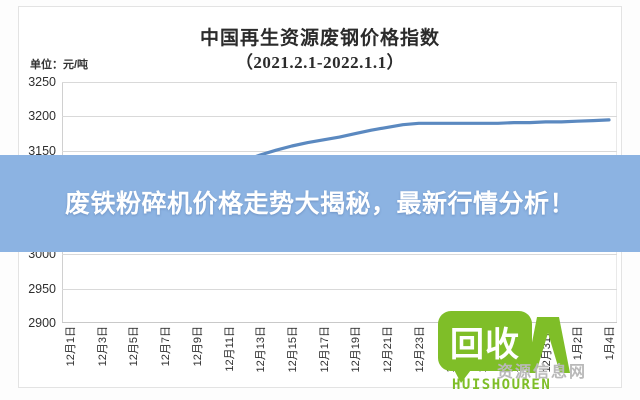 The height and width of the screenshot is (400, 640). Describe the element at coordinates (319, 38) in the screenshot. I see `chart-title: 中国再生资源废钢价格指数` at that location.